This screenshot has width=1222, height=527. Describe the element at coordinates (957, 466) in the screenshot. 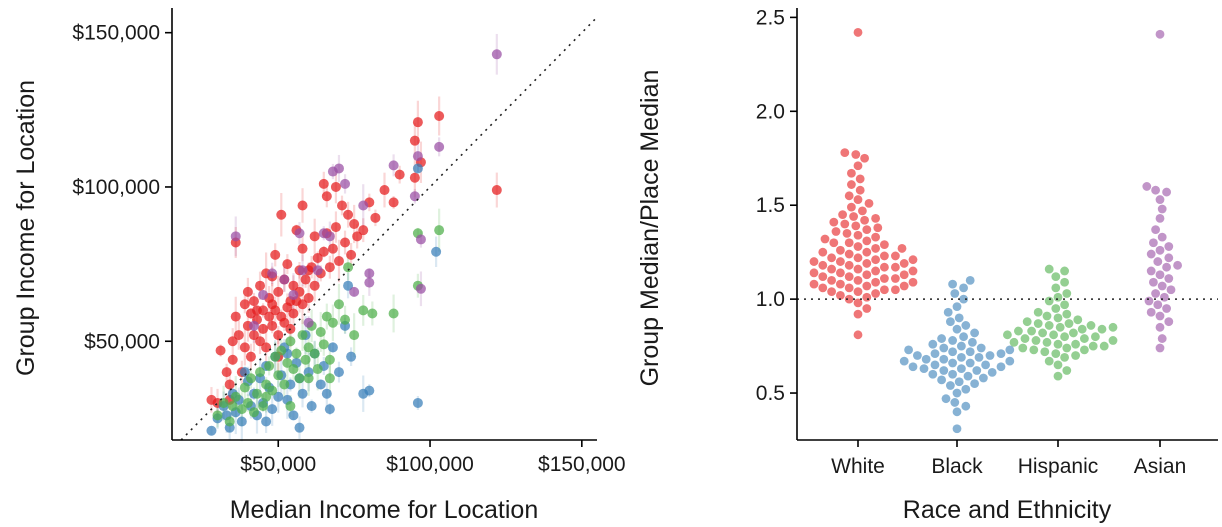

I see `category-label-black: Black` at that location.